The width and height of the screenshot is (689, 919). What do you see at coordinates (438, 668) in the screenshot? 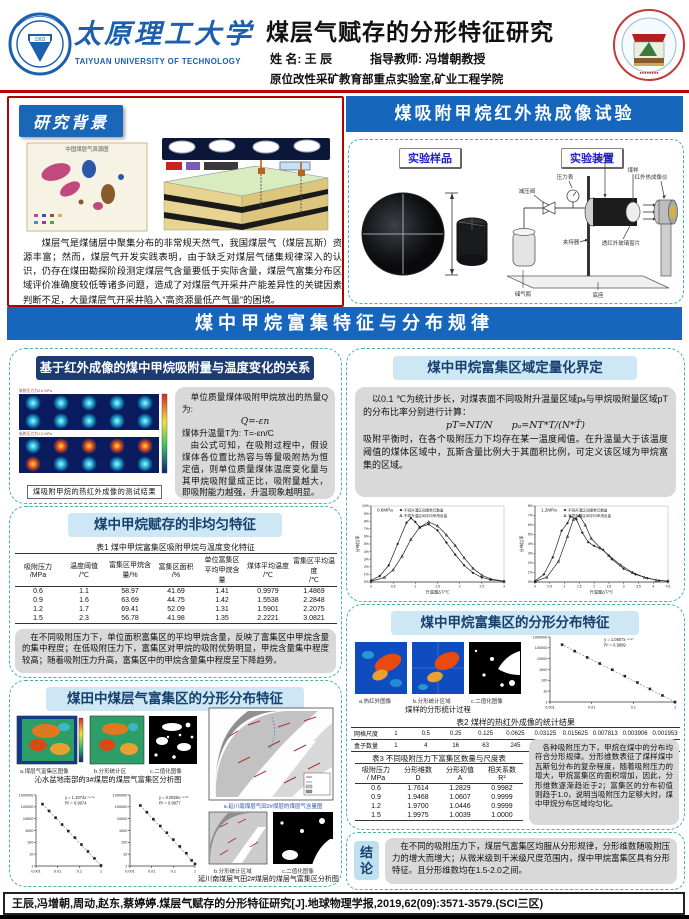
I see `sample-statistic-region-image` at bounding box center [438, 668].